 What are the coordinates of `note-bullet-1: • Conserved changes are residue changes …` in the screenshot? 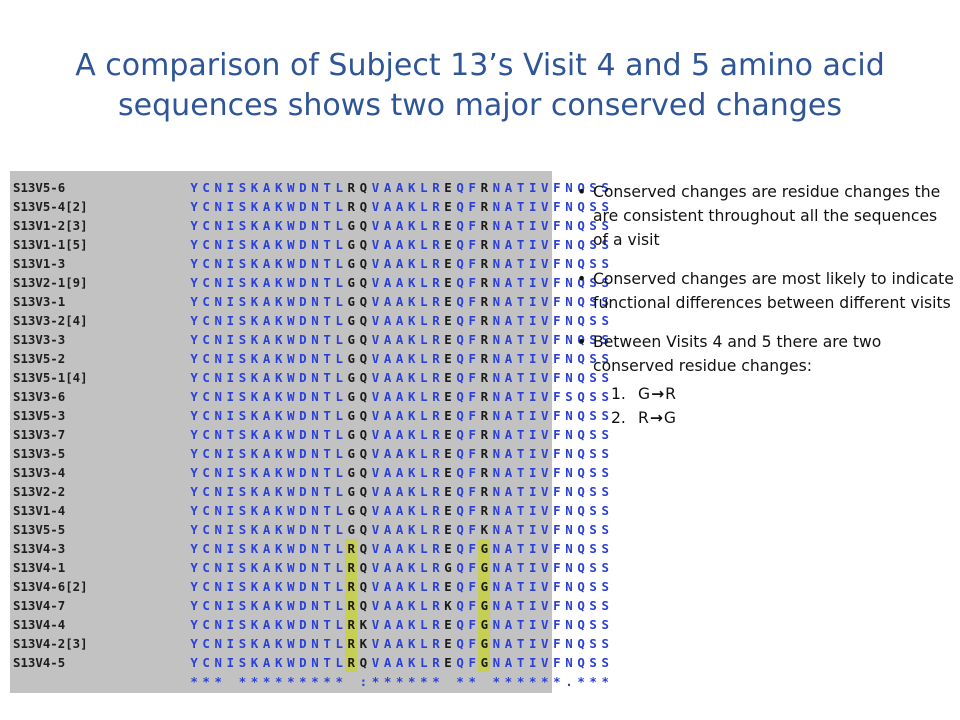 It's located at (766, 216).